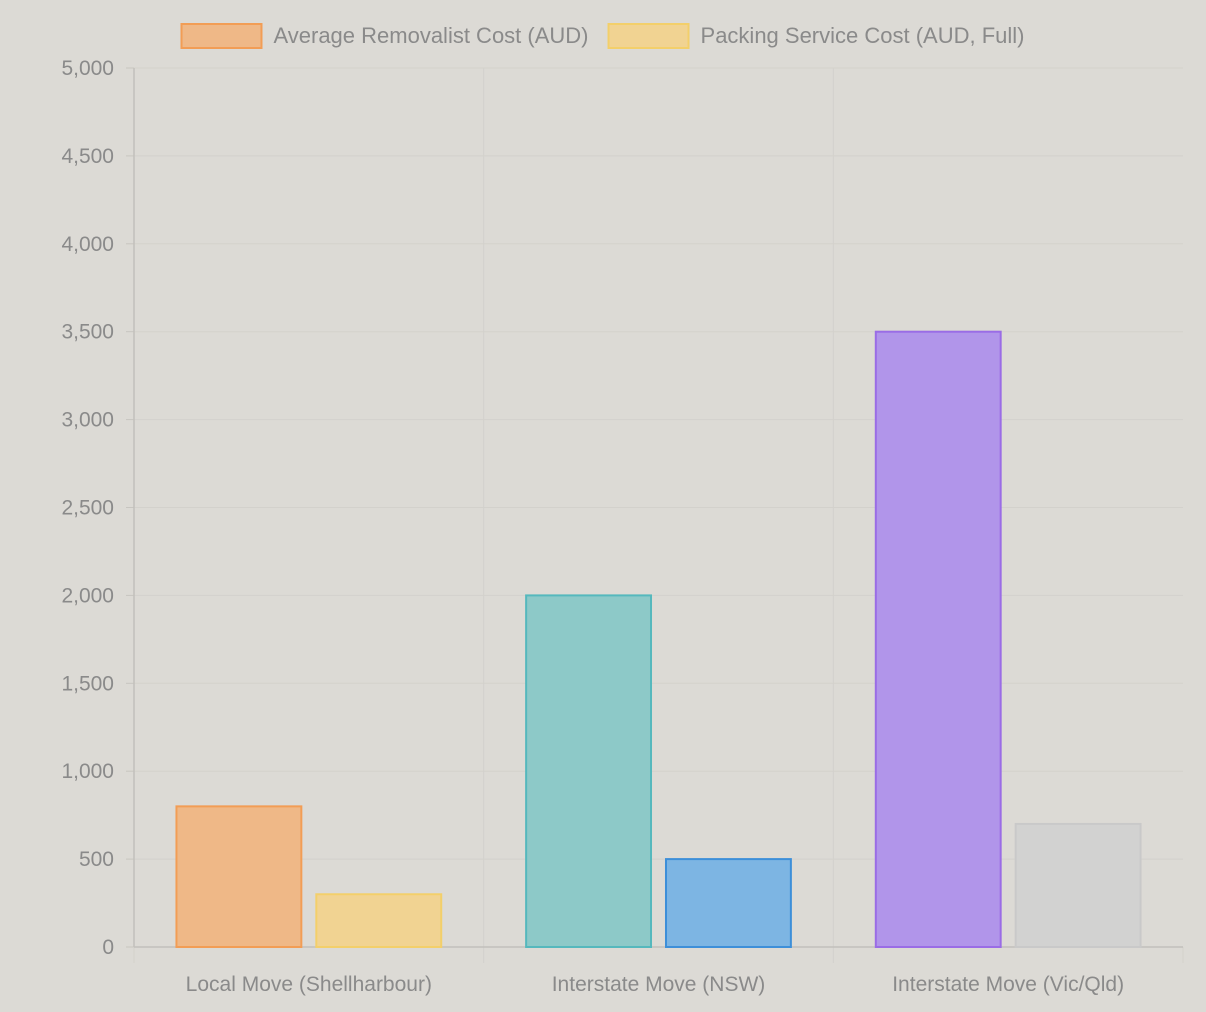 The width and height of the screenshot is (1206, 1012). Describe the element at coordinates (863, 35) in the screenshot. I see `legend-label-1: Packing Service Cost (AUD, Full)` at that location.